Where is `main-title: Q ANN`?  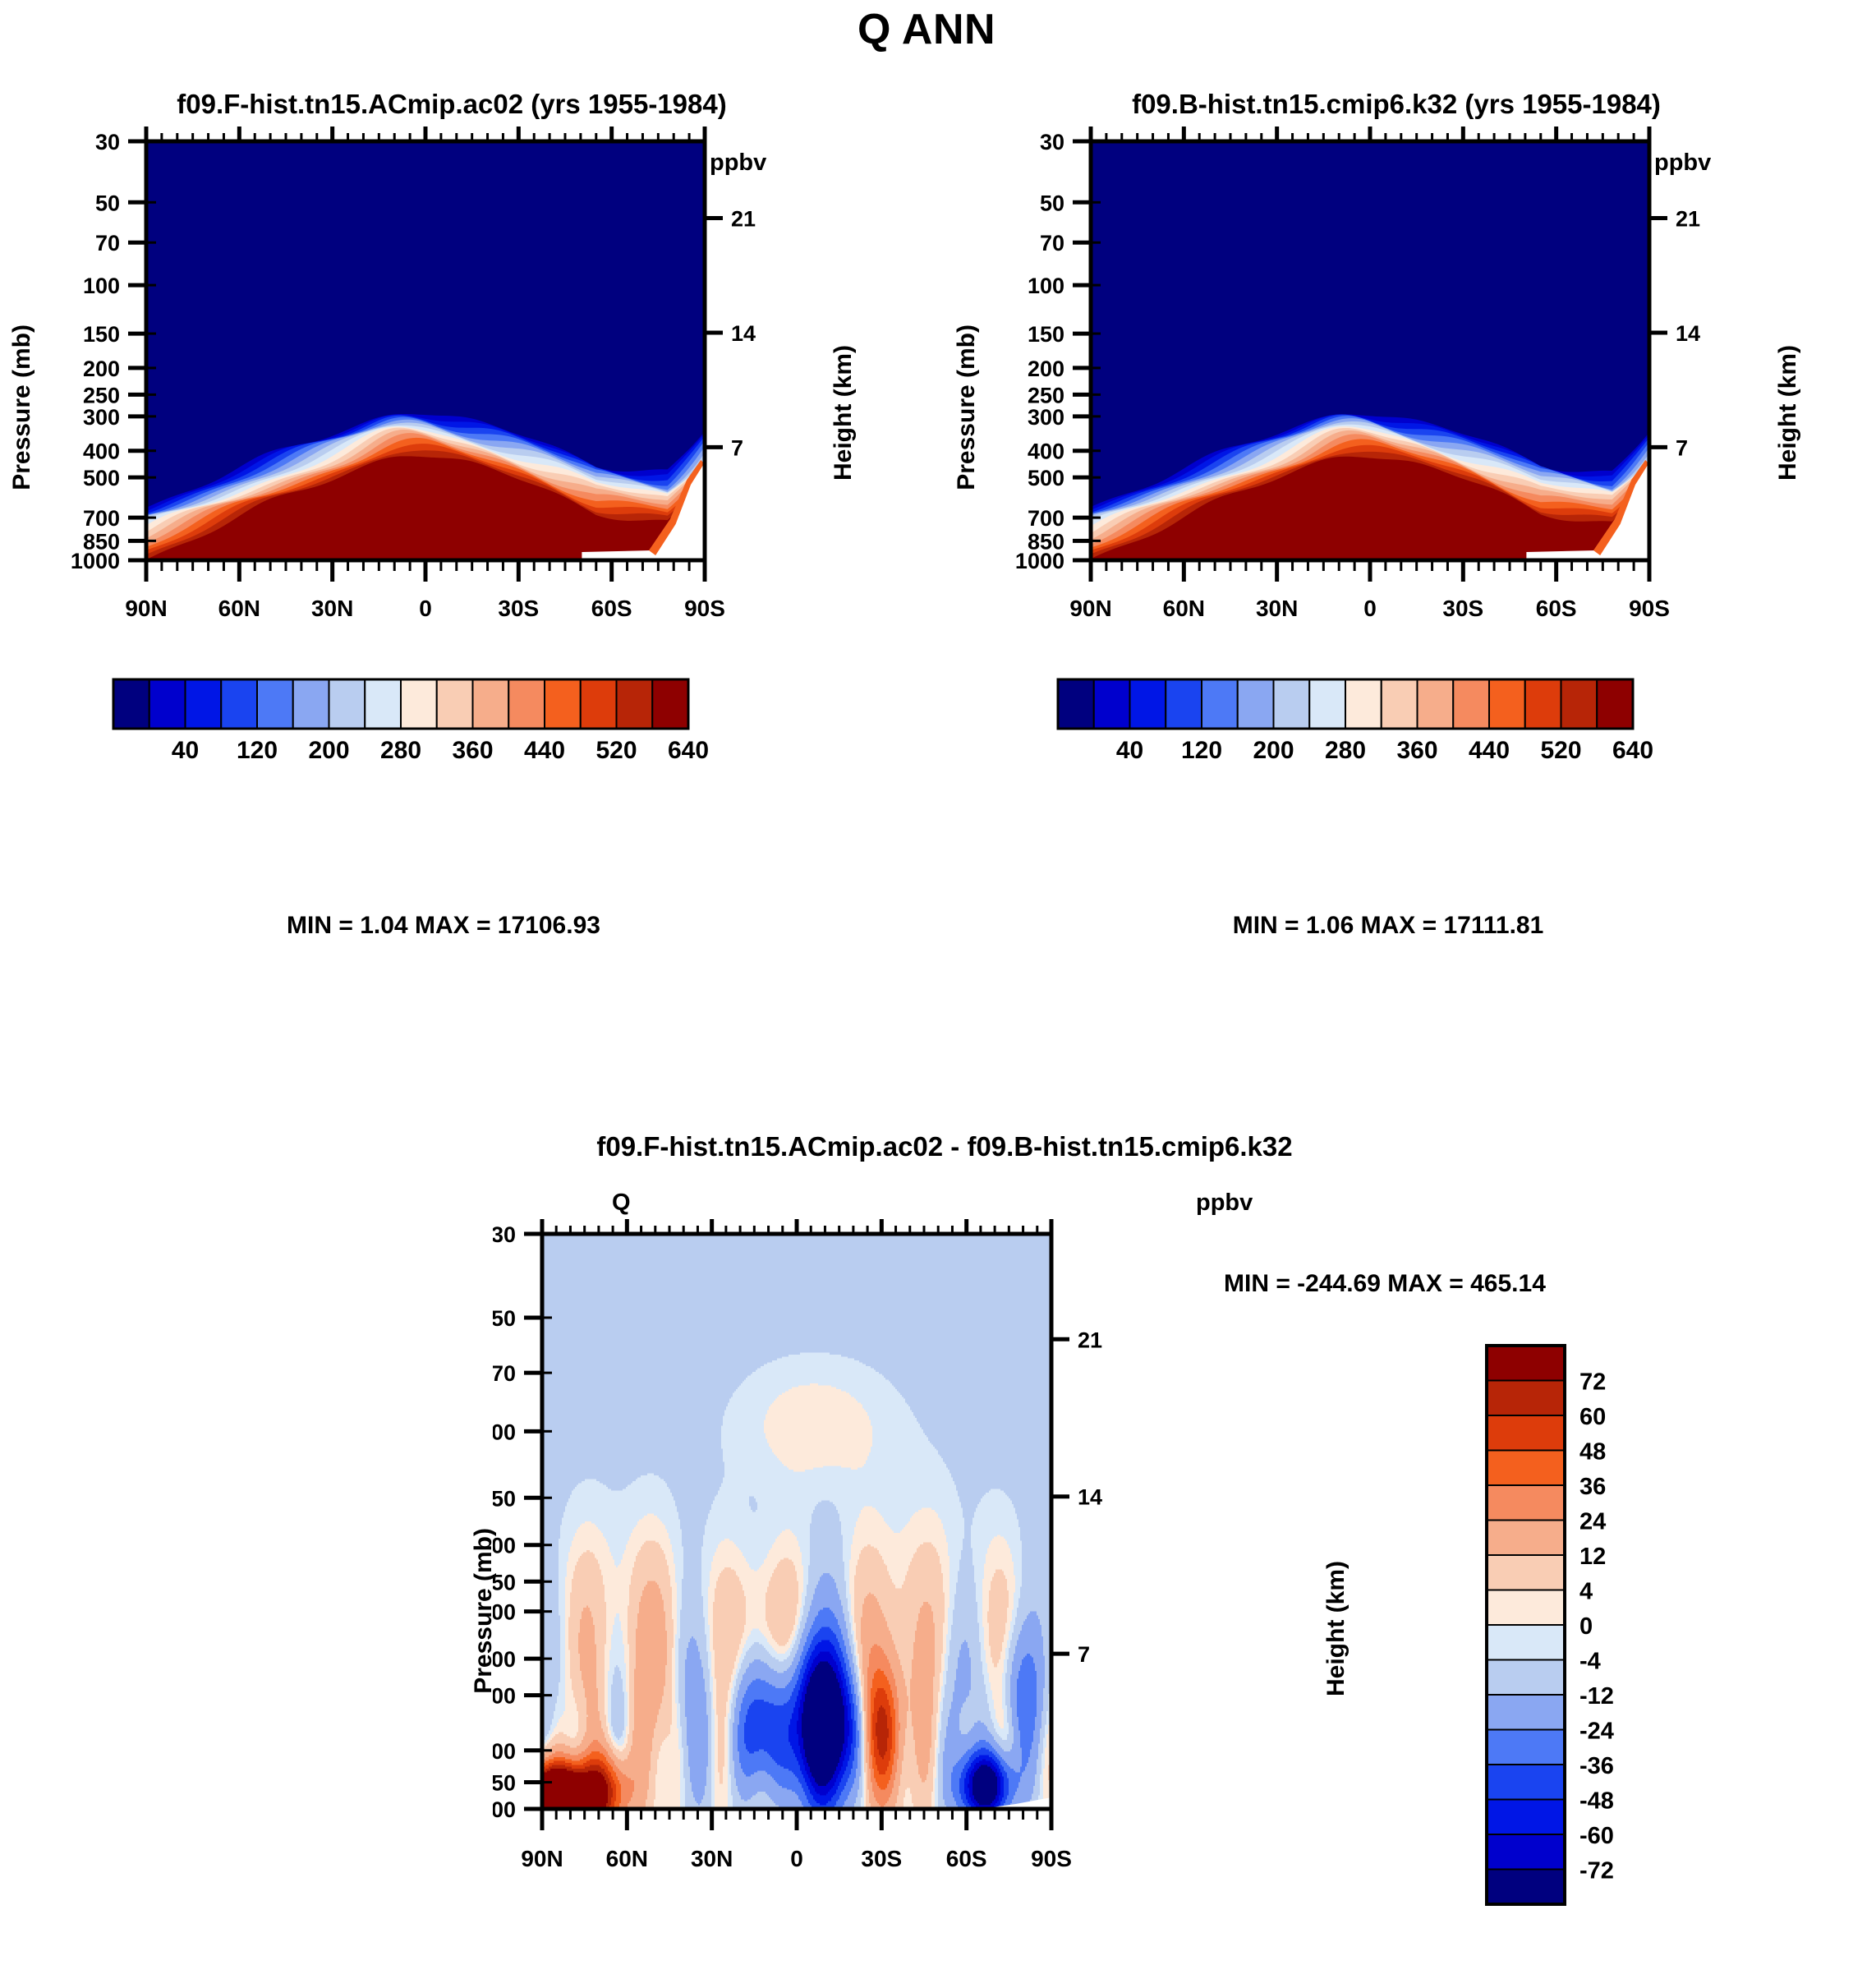
main-title: Q ANN is located at coordinates (926, 29).